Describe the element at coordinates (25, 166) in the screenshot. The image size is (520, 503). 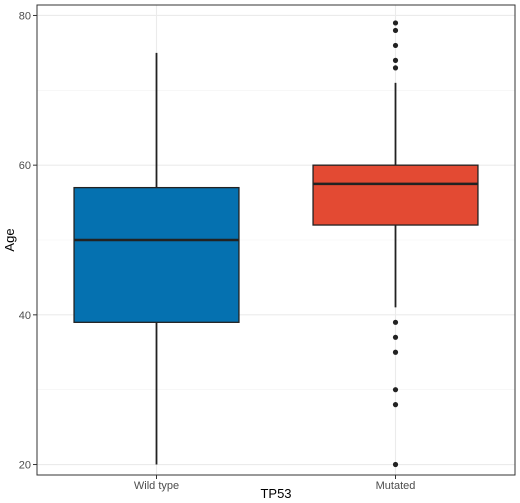
I see `y-tick-label: 60` at that location.